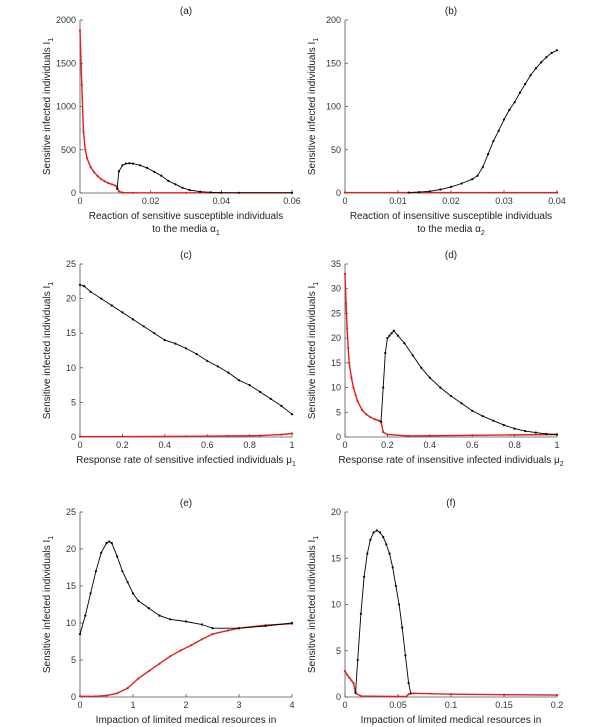 This screenshot has width=597, height=727. Describe the element at coordinates (66, 20) in the screenshot. I see `y-tick-label: 2000` at that location.